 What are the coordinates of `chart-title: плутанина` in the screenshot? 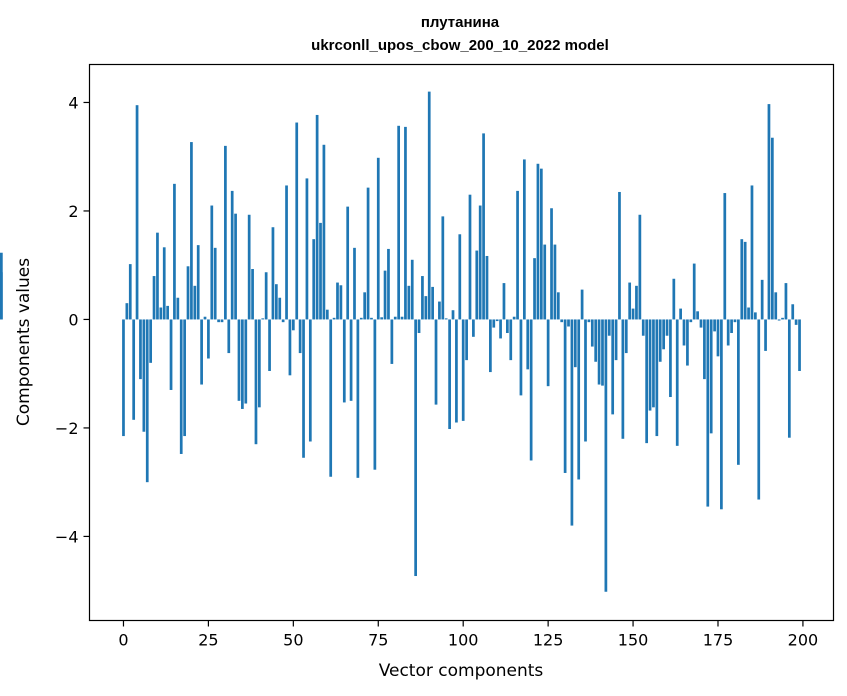 It's located at (460, 22).